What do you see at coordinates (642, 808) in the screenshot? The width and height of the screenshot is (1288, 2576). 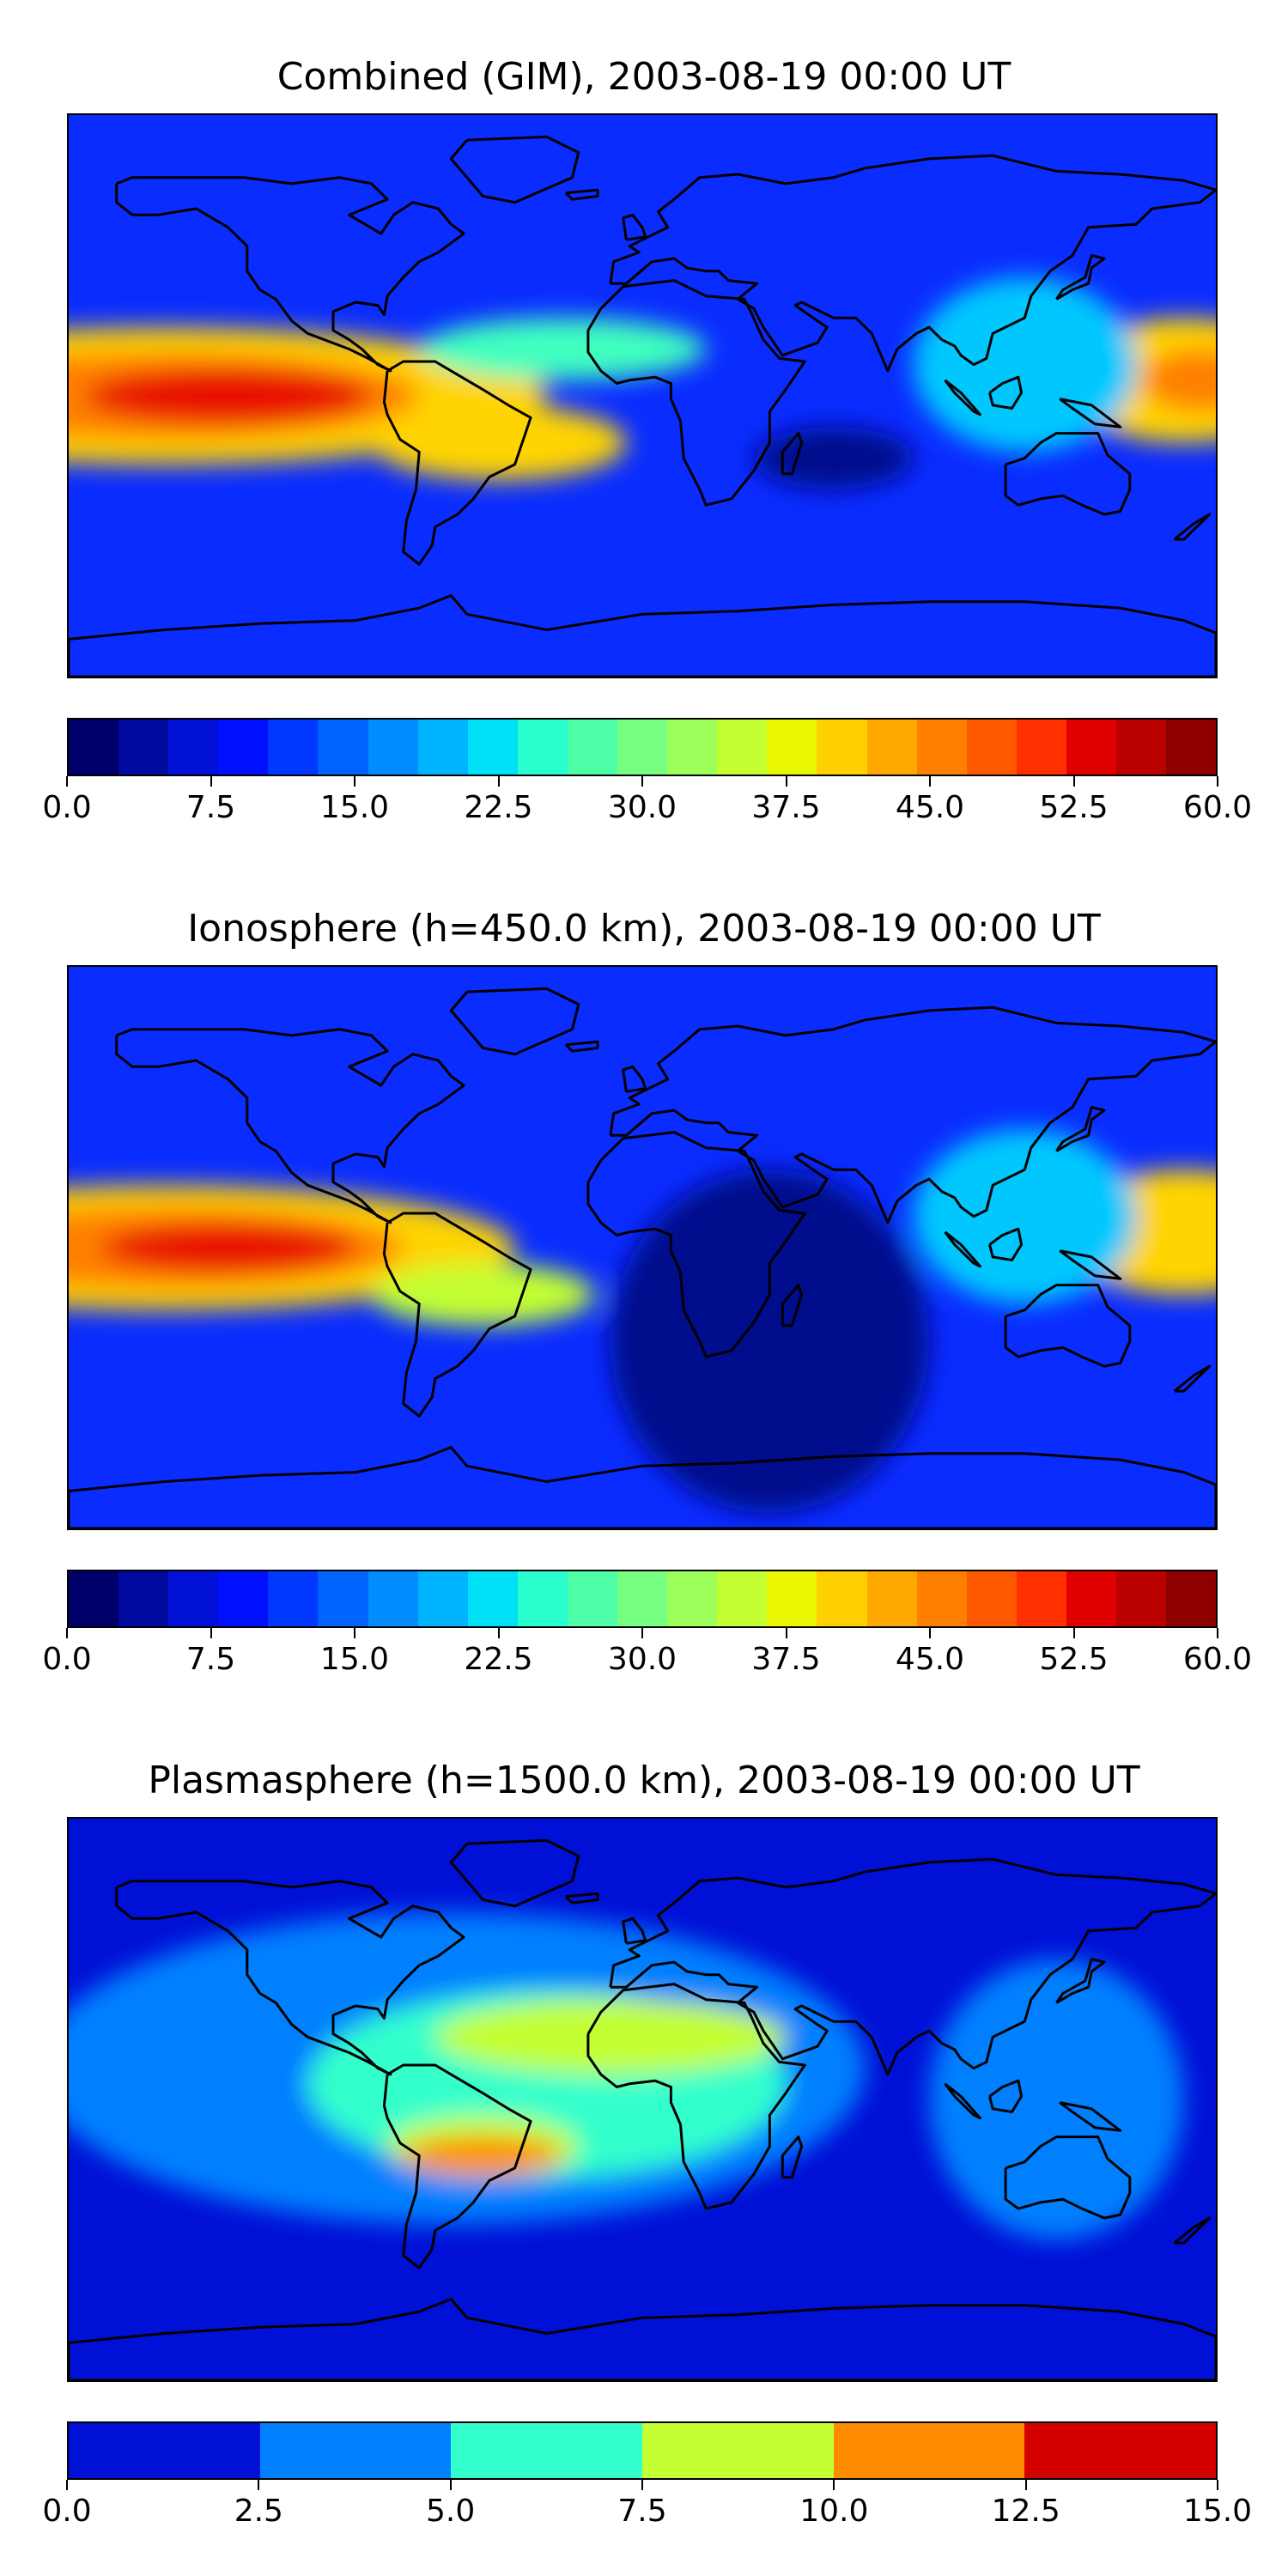 I see `colorbar-tick-label: 30.0` at bounding box center [642, 808].